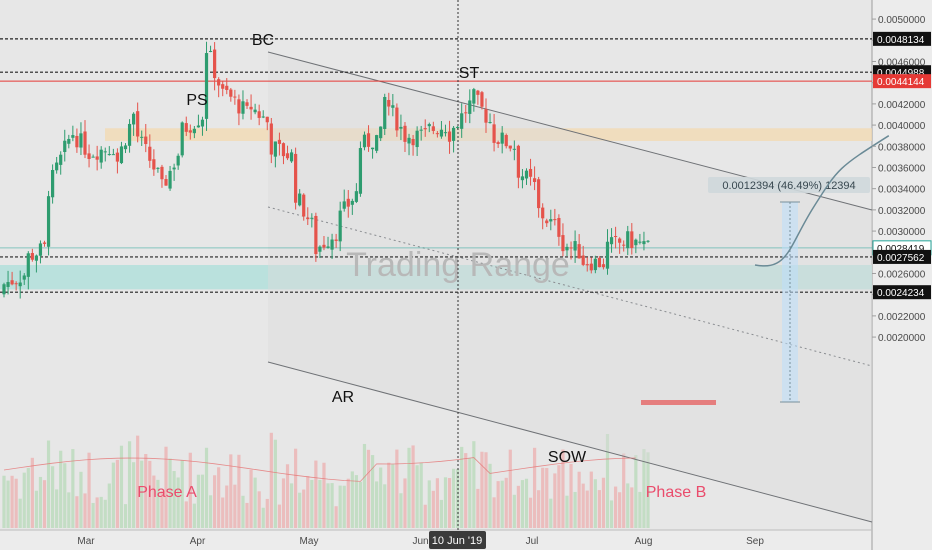  I want to click on level-badge-label: 0.0048134, so click(901, 40).